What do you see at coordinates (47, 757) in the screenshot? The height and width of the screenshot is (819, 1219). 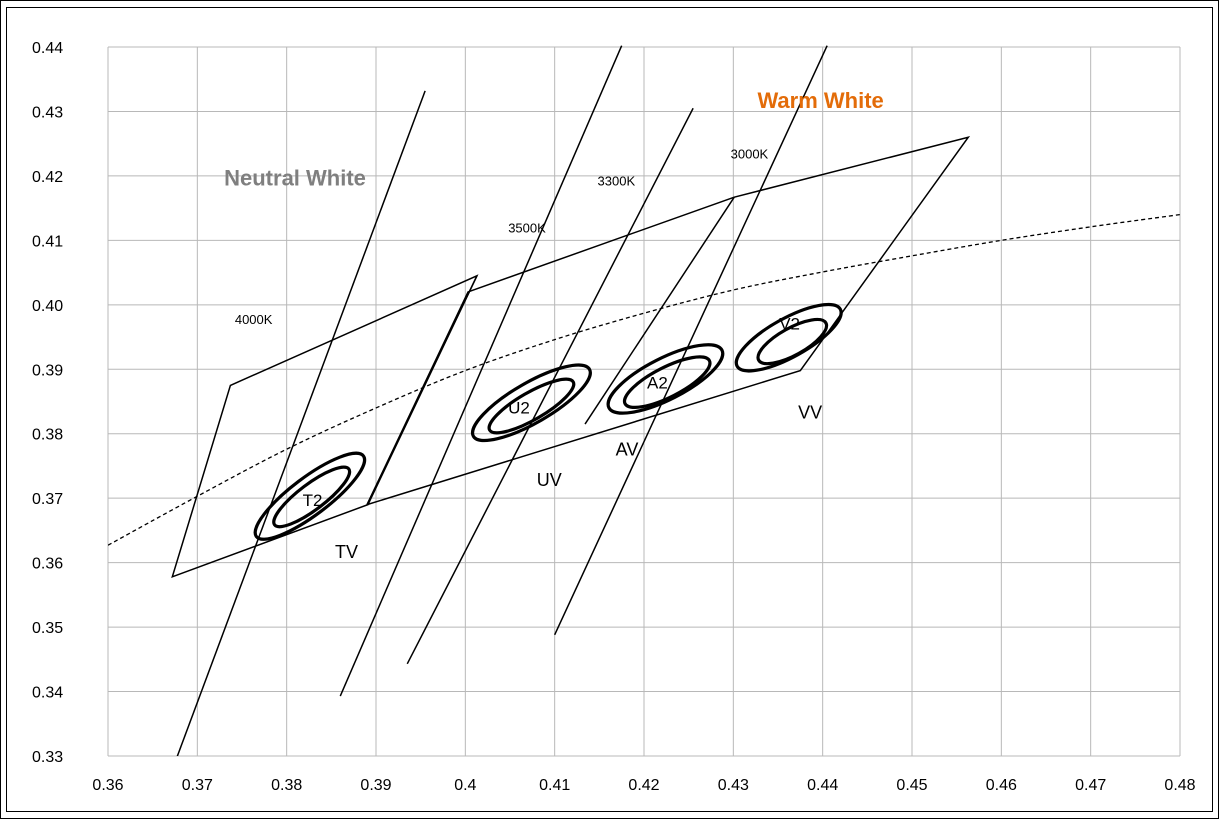 I see `y-tick-label: 0.33` at bounding box center [47, 757].